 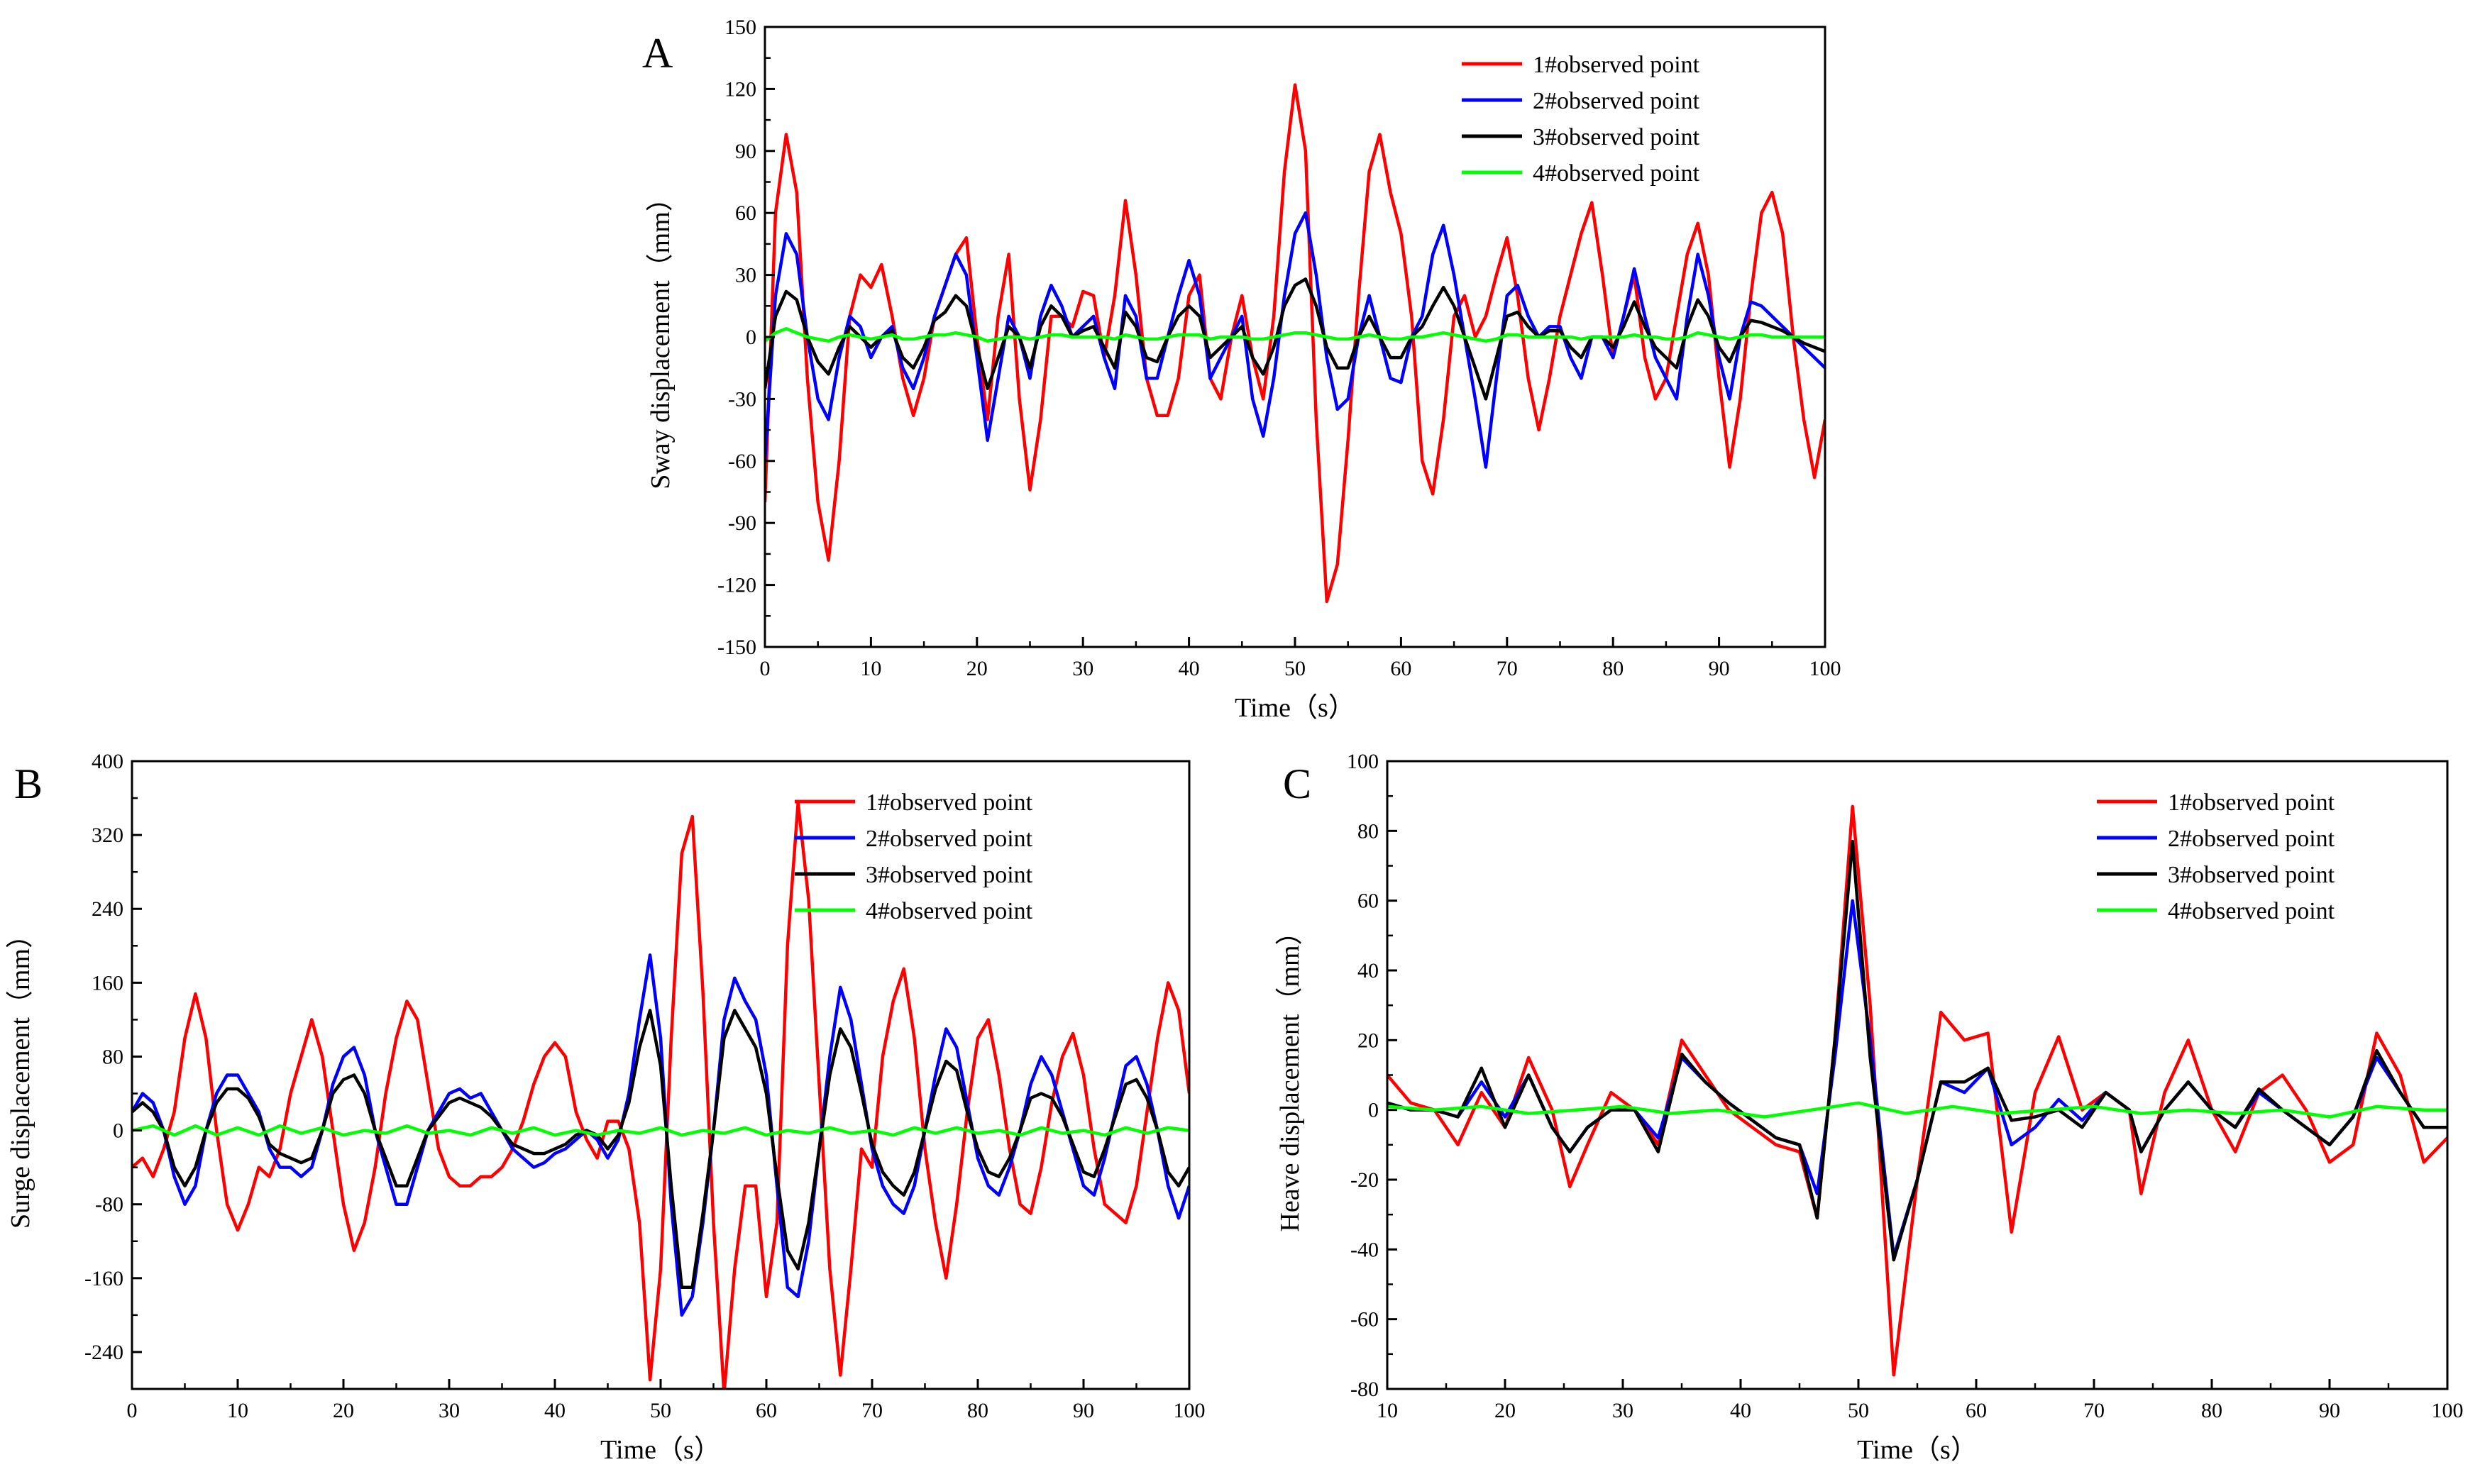 I want to click on y-tick-label: -240, so click(x=103, y=1352).